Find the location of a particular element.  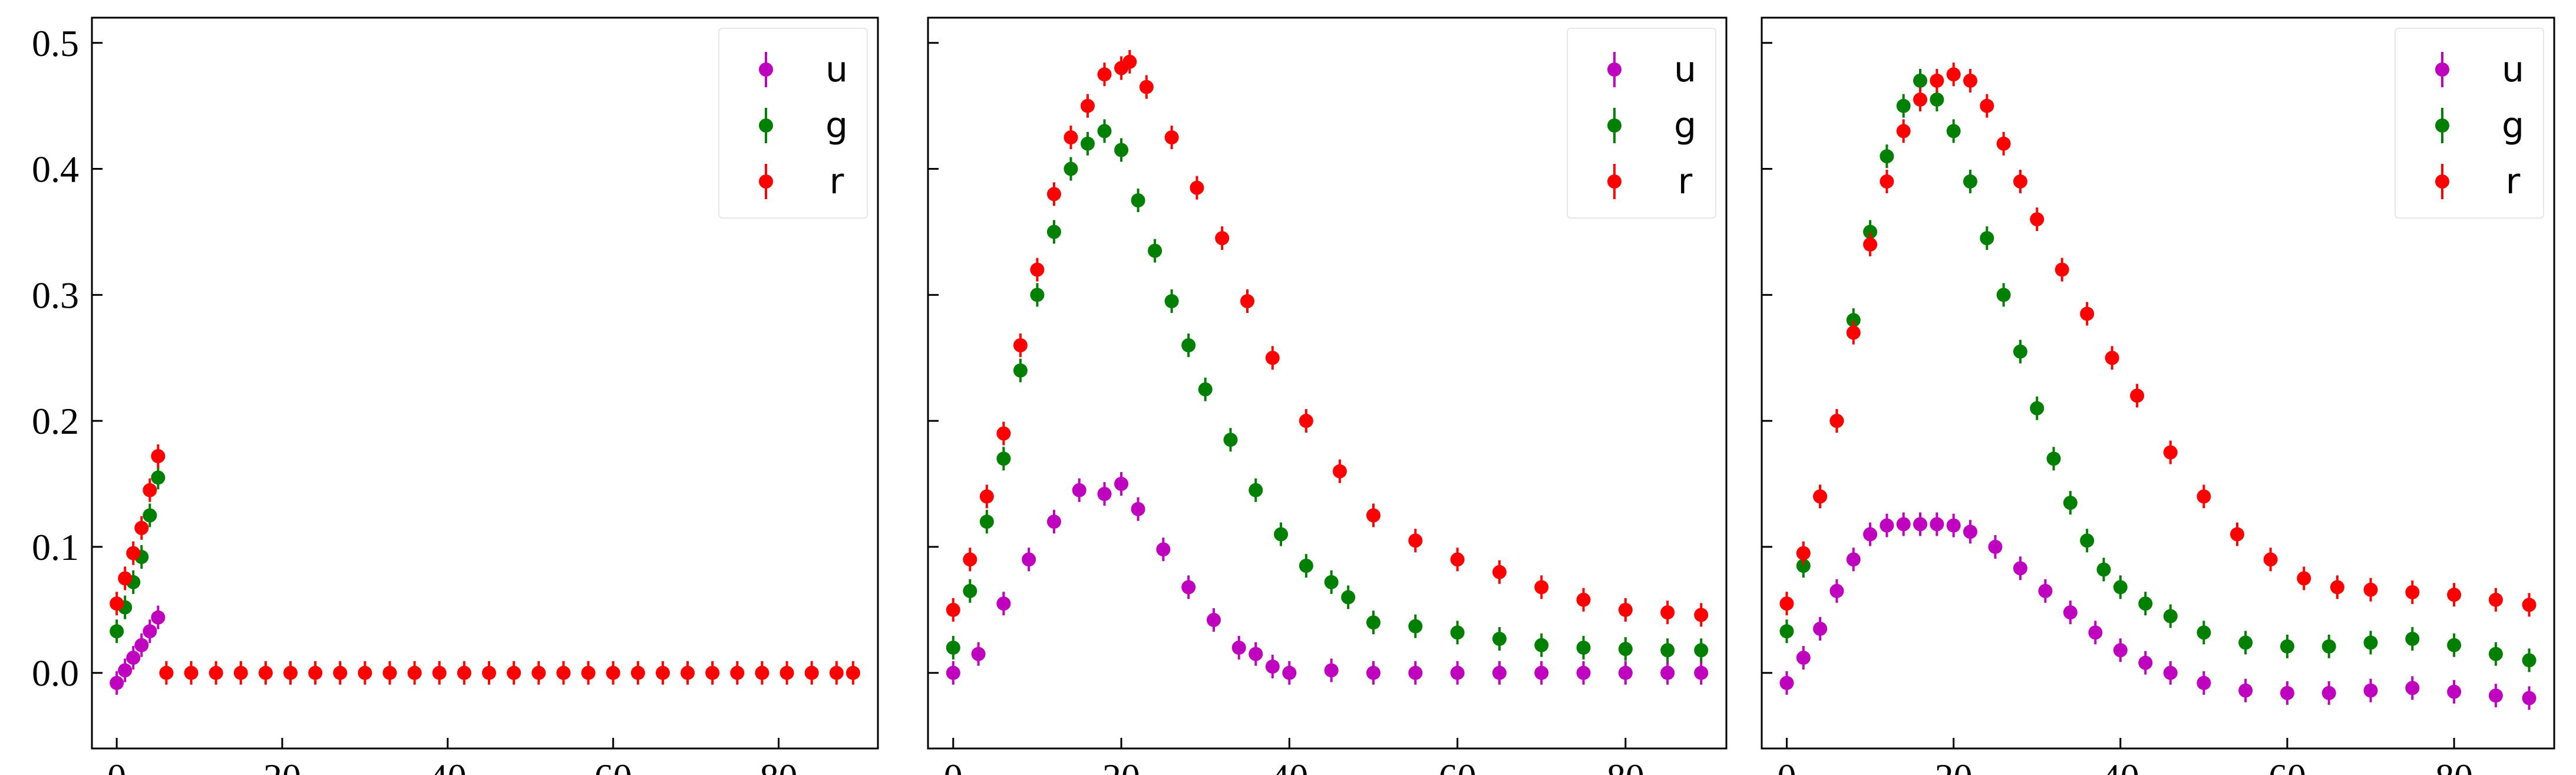

x-tick-label: 20 is located at coordinates (1954, 766).